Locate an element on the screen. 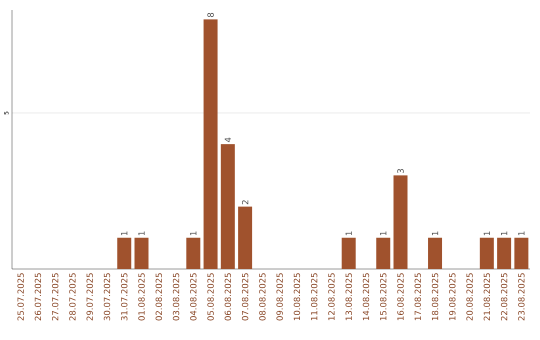 The image size is (540, 340). x-tick-label: 26.07.2025 is located at coordinates (38, 296).